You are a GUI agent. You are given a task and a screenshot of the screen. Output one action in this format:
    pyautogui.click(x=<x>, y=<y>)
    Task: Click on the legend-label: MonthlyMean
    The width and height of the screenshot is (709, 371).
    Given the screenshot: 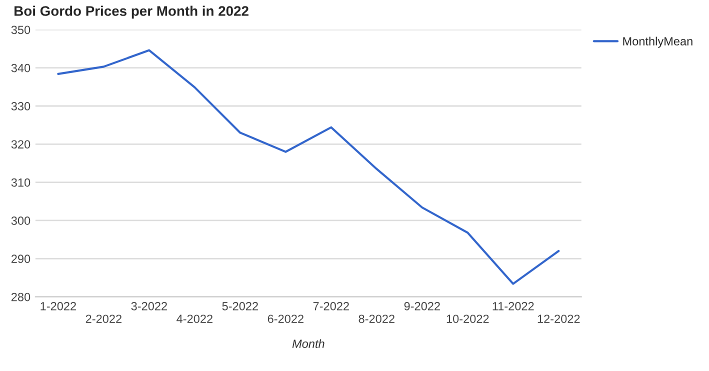 What is the action you would take?
    pyautogui.click(x=657, y=42)
    